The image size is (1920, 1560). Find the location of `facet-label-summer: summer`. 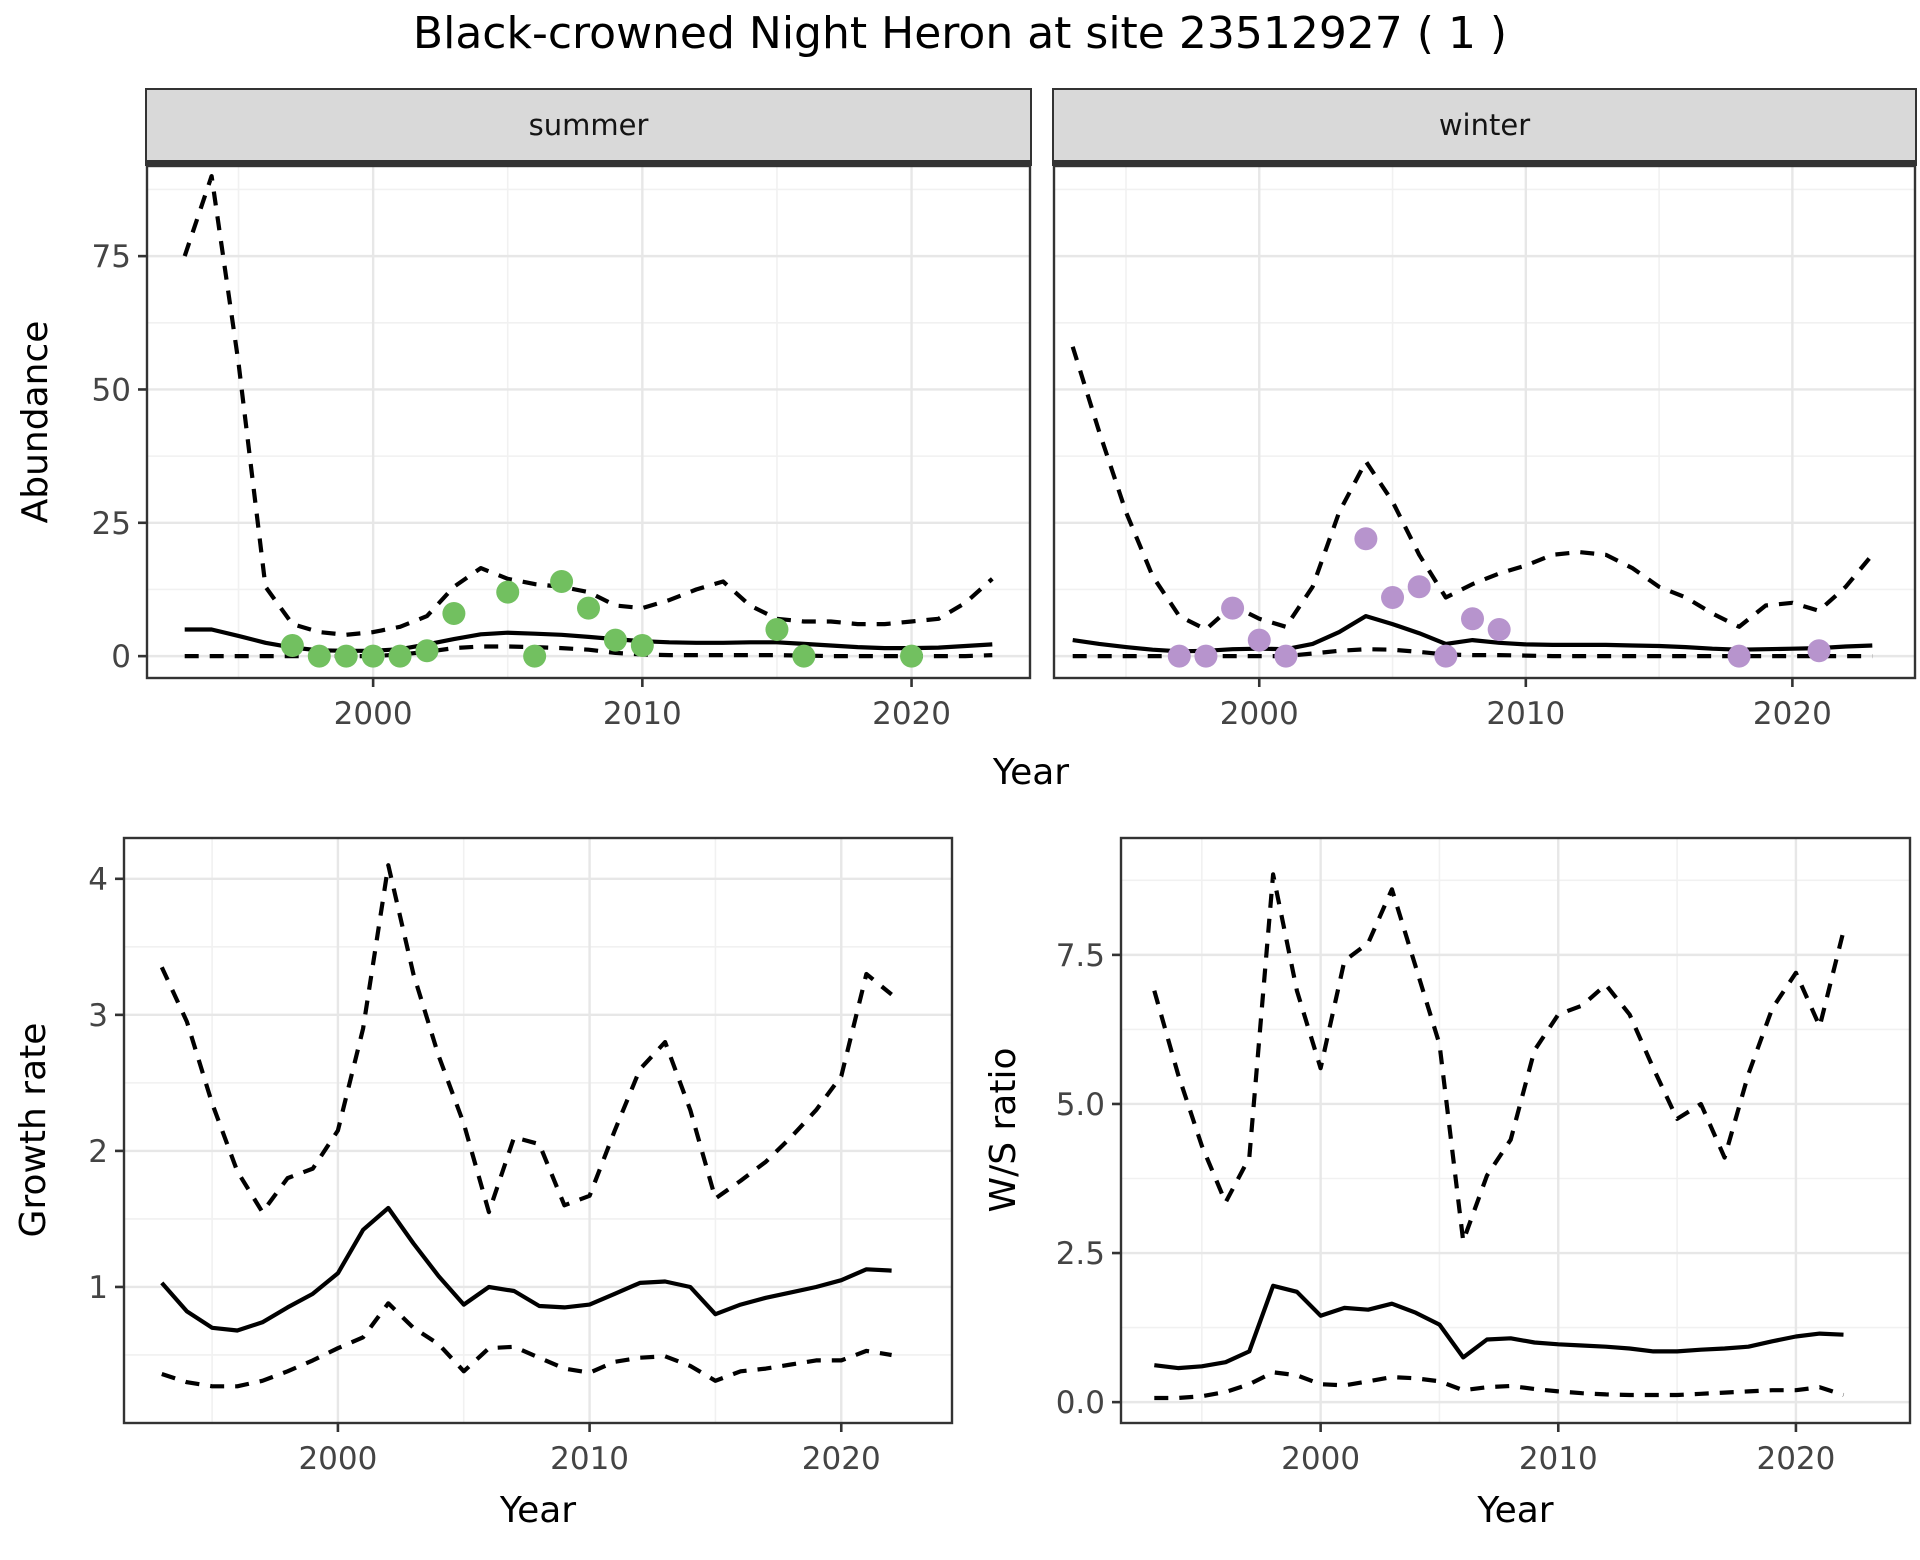

facet-label-summer: summer is located at coordinates (588, 125).